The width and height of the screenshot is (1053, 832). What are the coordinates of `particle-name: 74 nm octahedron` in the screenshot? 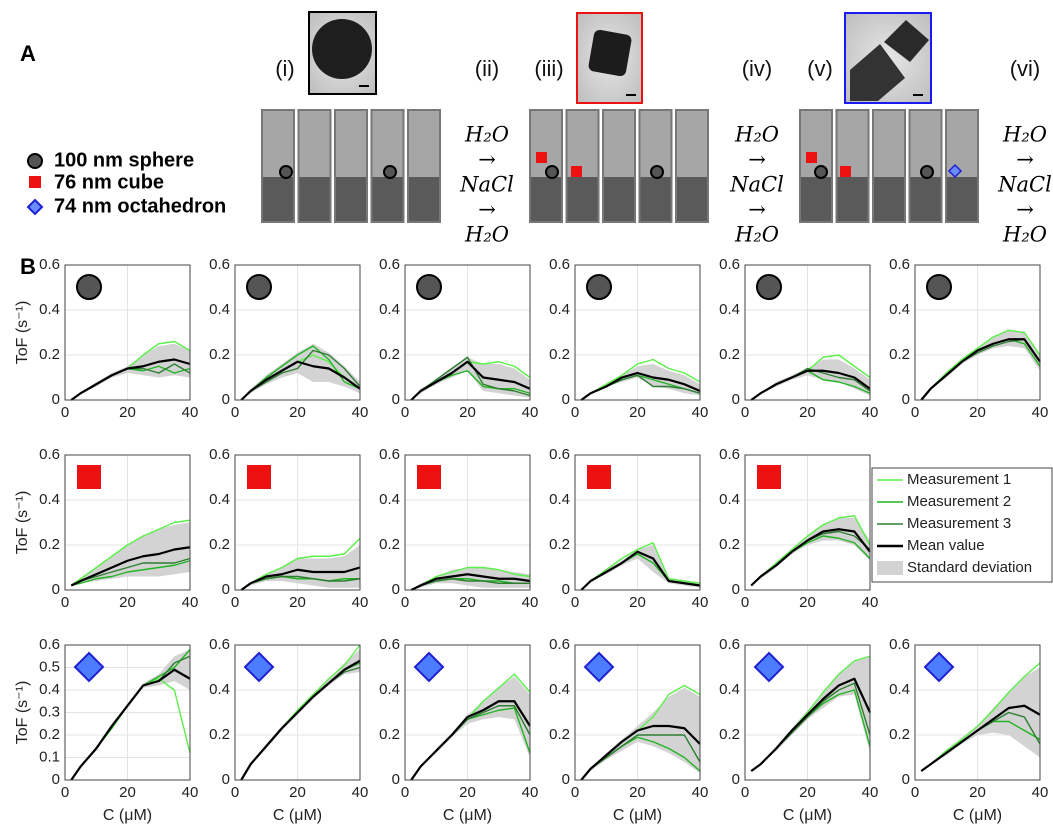 It's located at (140, 206).